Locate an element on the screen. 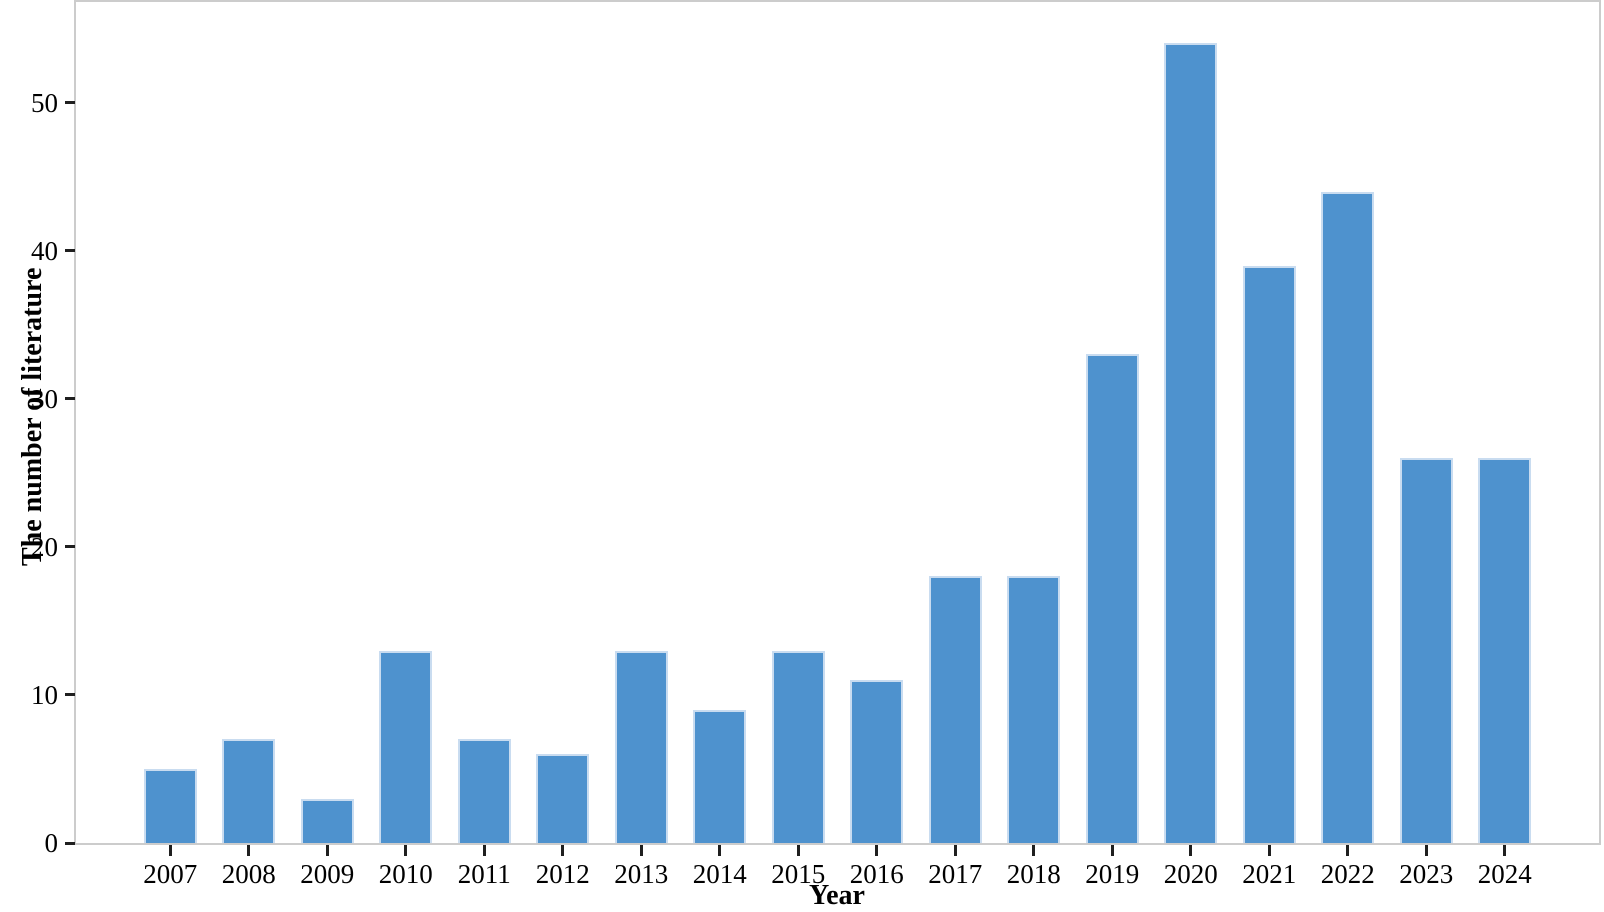 The image size is (1604, 912). bar-2018 is located at coordinates (1034, 709).